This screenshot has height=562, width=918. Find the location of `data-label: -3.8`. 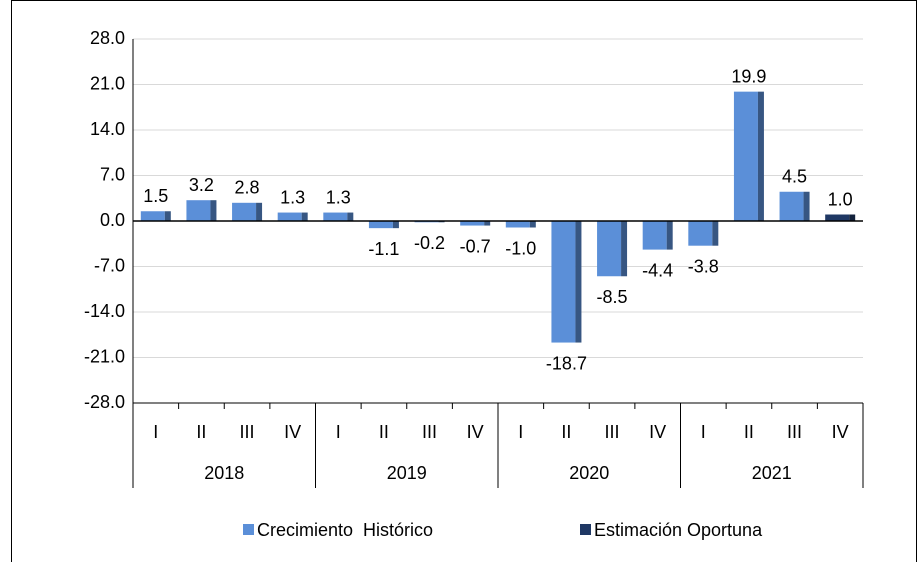

data-label: -3.8 is located at coordinates (703, 266).